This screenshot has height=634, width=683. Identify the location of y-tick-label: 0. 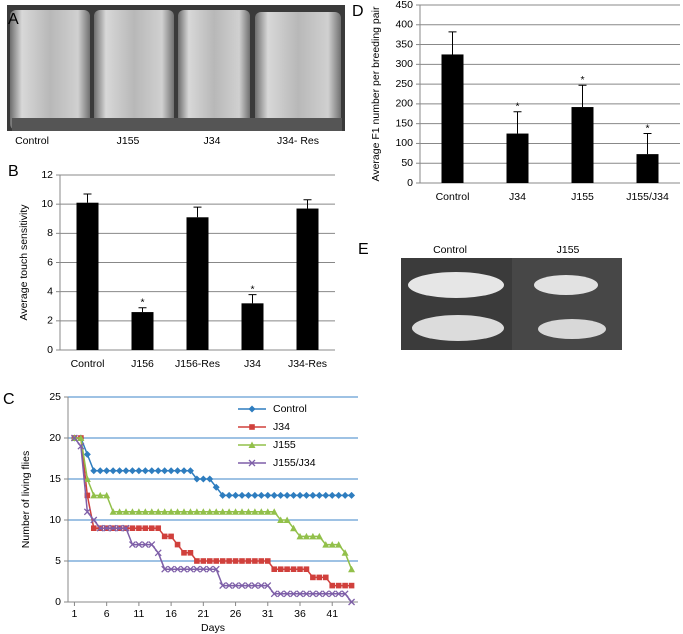
(58, 602).